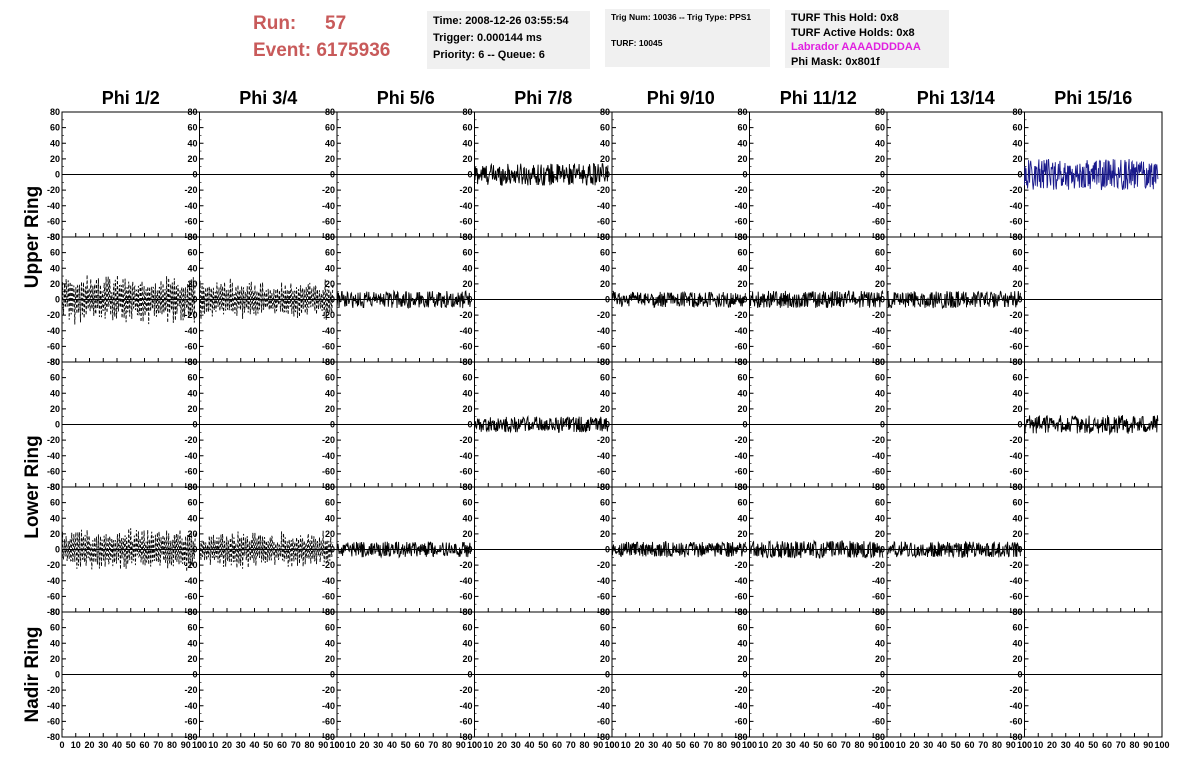  Describe the element at coordinates (501, 21) in the screenshot. I see `time-text: Time: 2008-12-26 03:55:54` at that location.